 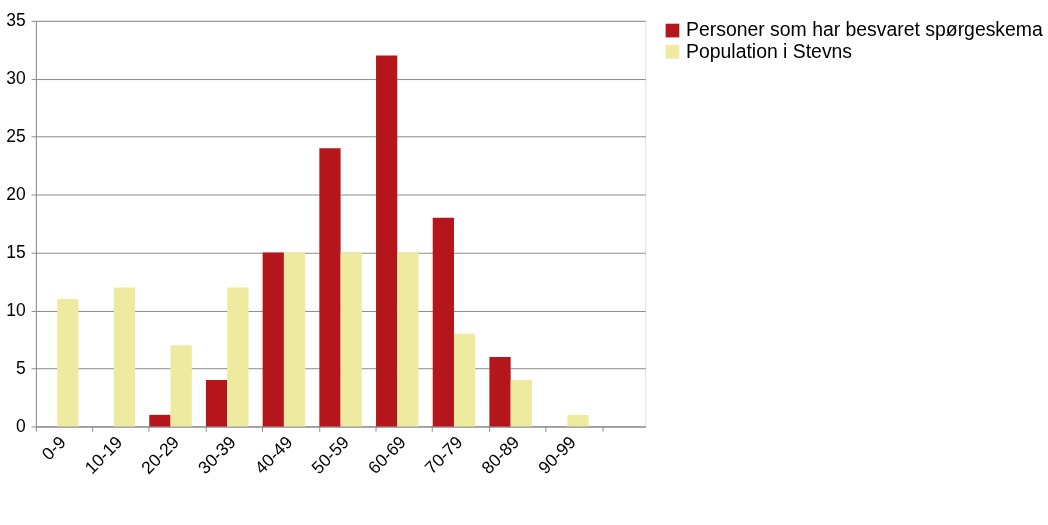 What do you see at coordinates (769, 50) in the screenshot?
I see `legend-label: Population i Stevns` at bounding box center [769, 50].